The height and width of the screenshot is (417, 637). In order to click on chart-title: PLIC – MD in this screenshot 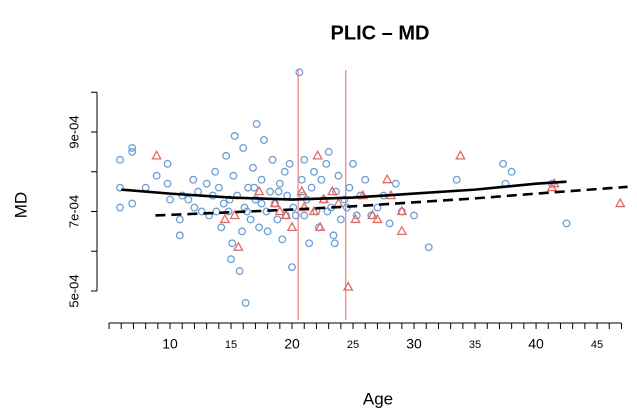, I will do `click(380, 33)`.